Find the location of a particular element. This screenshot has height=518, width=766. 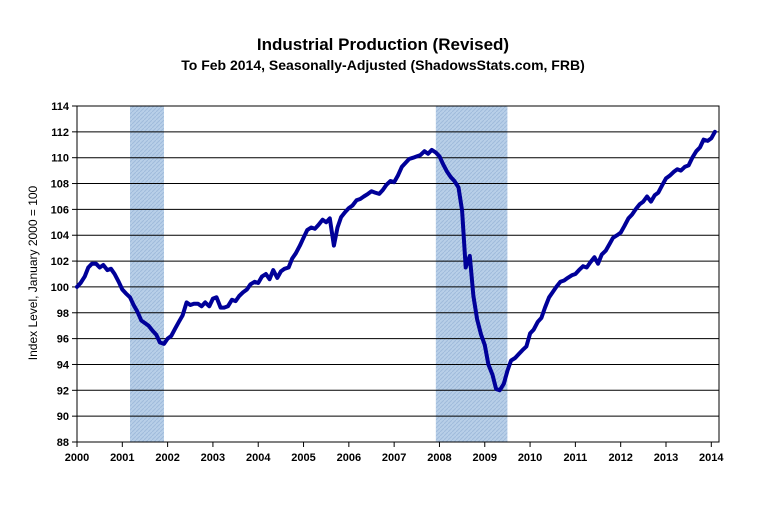

x-tick-label: 2000 is located at coordinates (77, 458).